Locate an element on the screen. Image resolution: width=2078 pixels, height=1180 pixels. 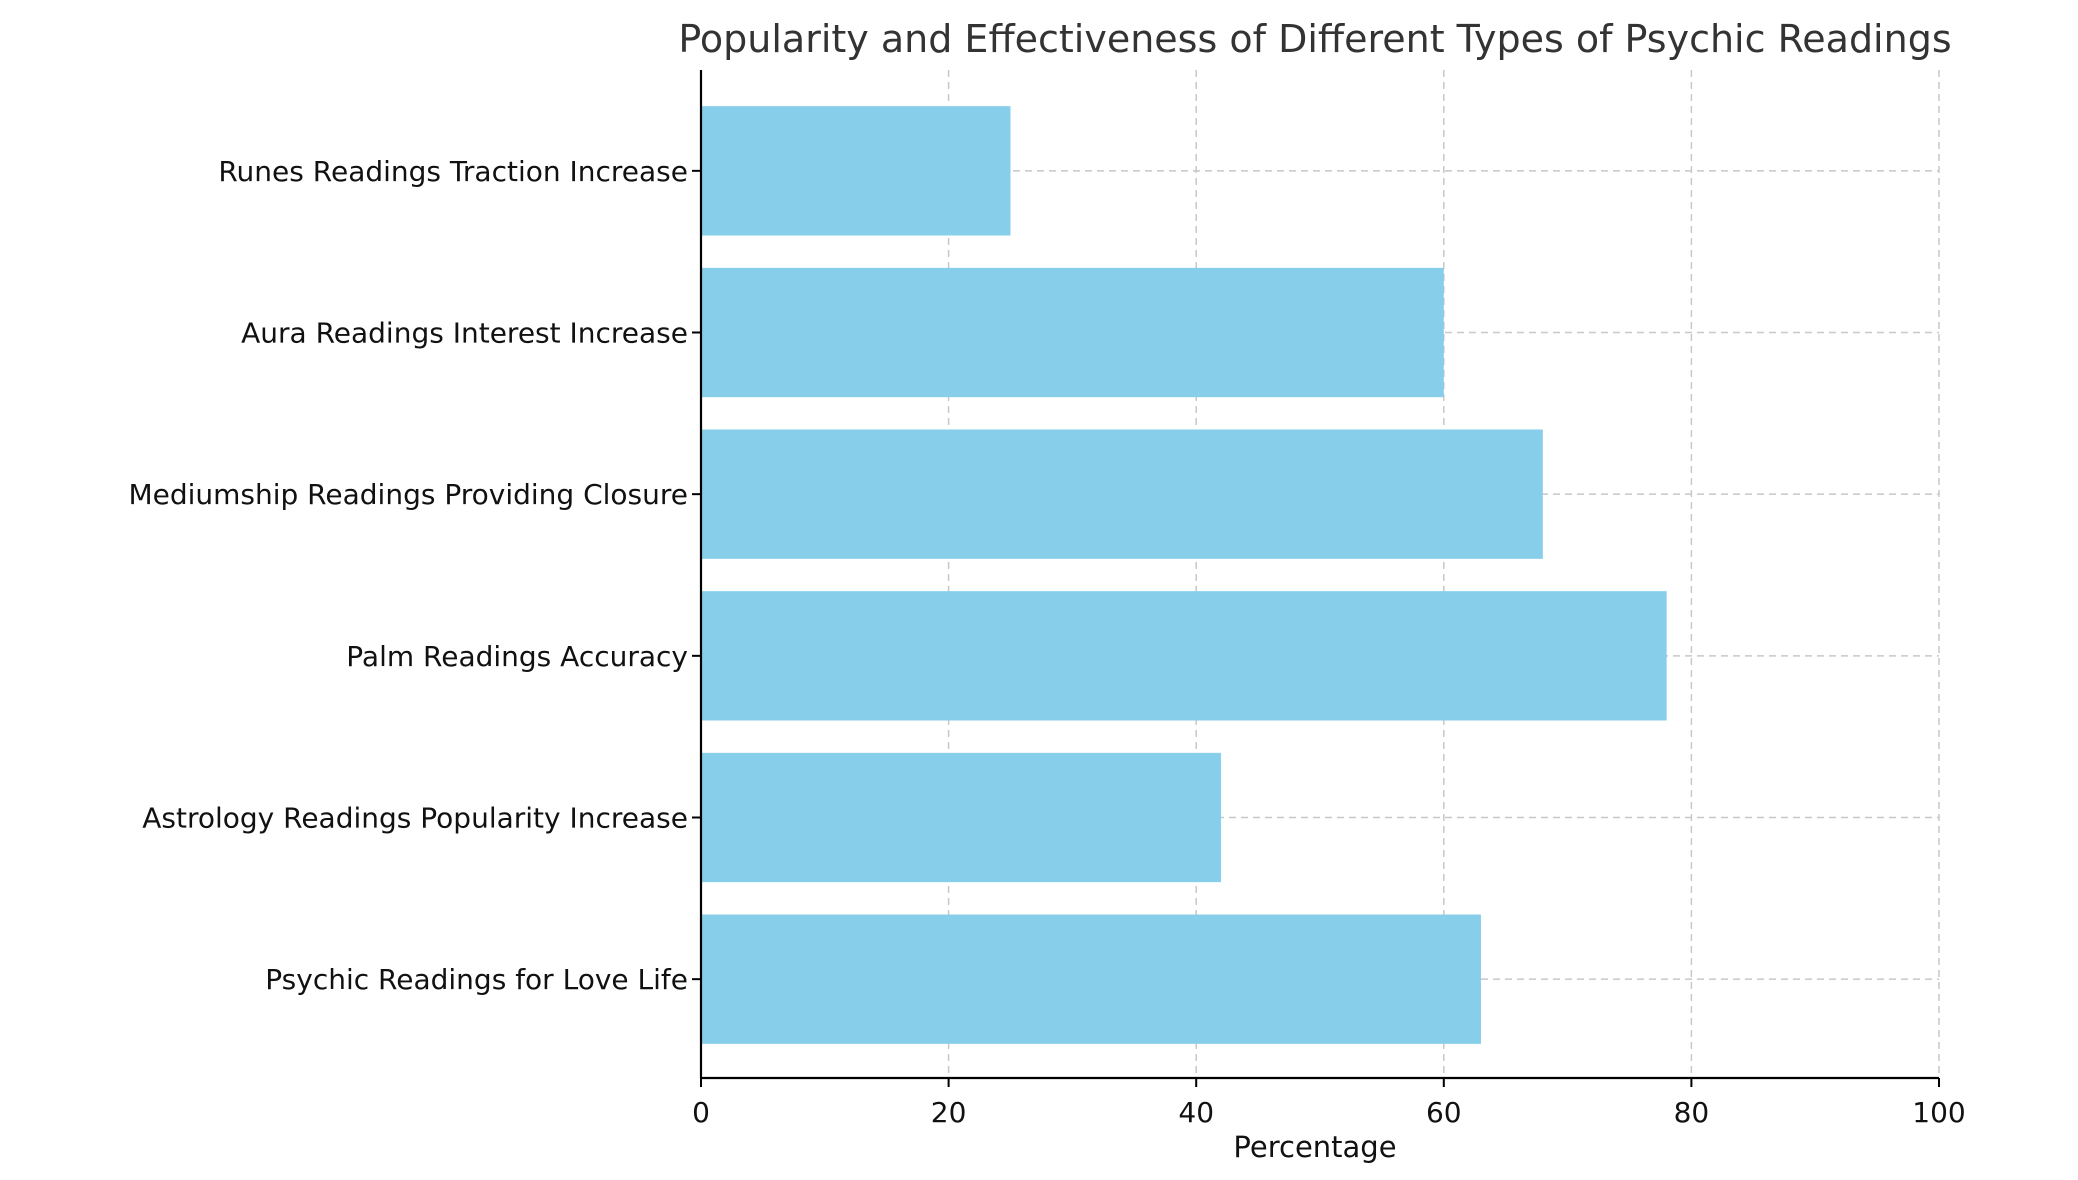
y-tick-label: Runes Readings Traction Increase is located at coordinates (453, 171).